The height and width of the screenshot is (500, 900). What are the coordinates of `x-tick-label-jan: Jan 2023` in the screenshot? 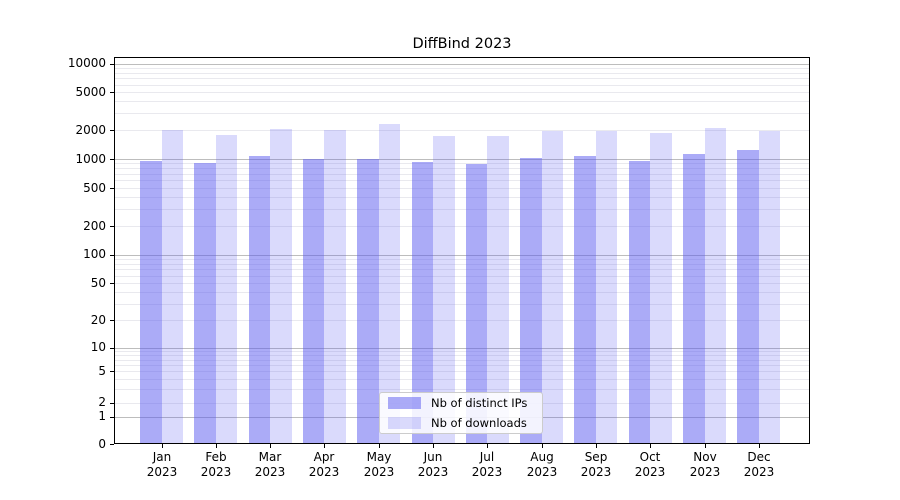 It's located at (162, 465).